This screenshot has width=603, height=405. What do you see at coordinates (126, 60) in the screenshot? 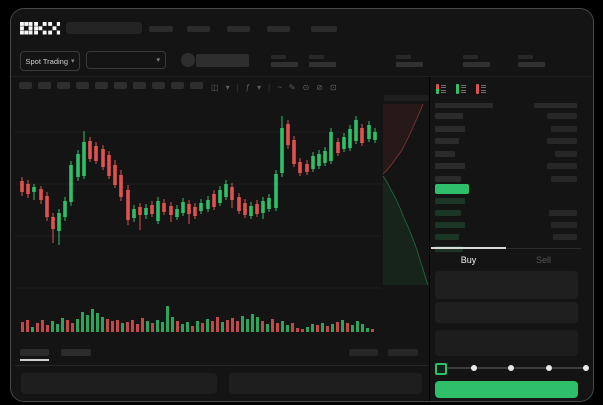
I see `pair-selector-dropdown: ▾` at bounding box center [126, 60].